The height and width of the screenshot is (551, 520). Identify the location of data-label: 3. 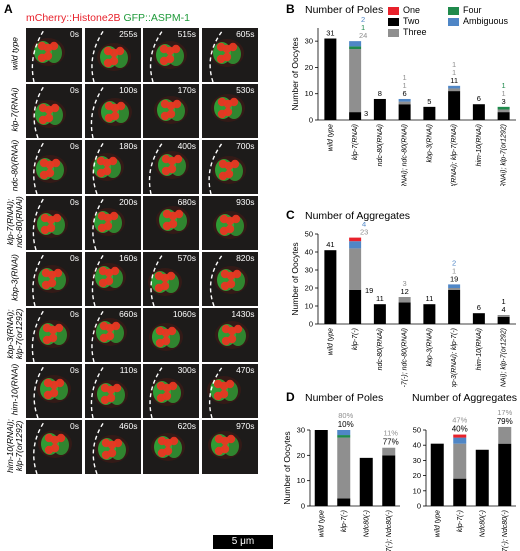
(405, 283).